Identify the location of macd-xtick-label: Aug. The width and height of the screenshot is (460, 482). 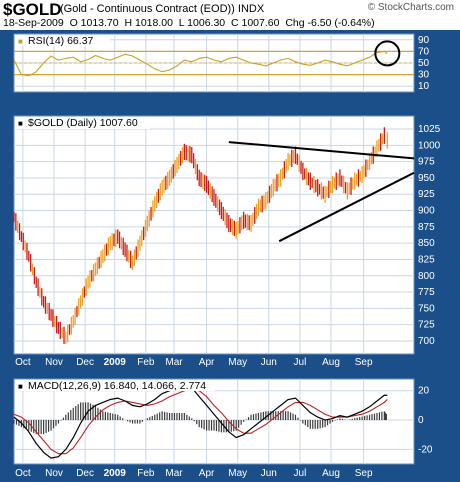
(331, 473).